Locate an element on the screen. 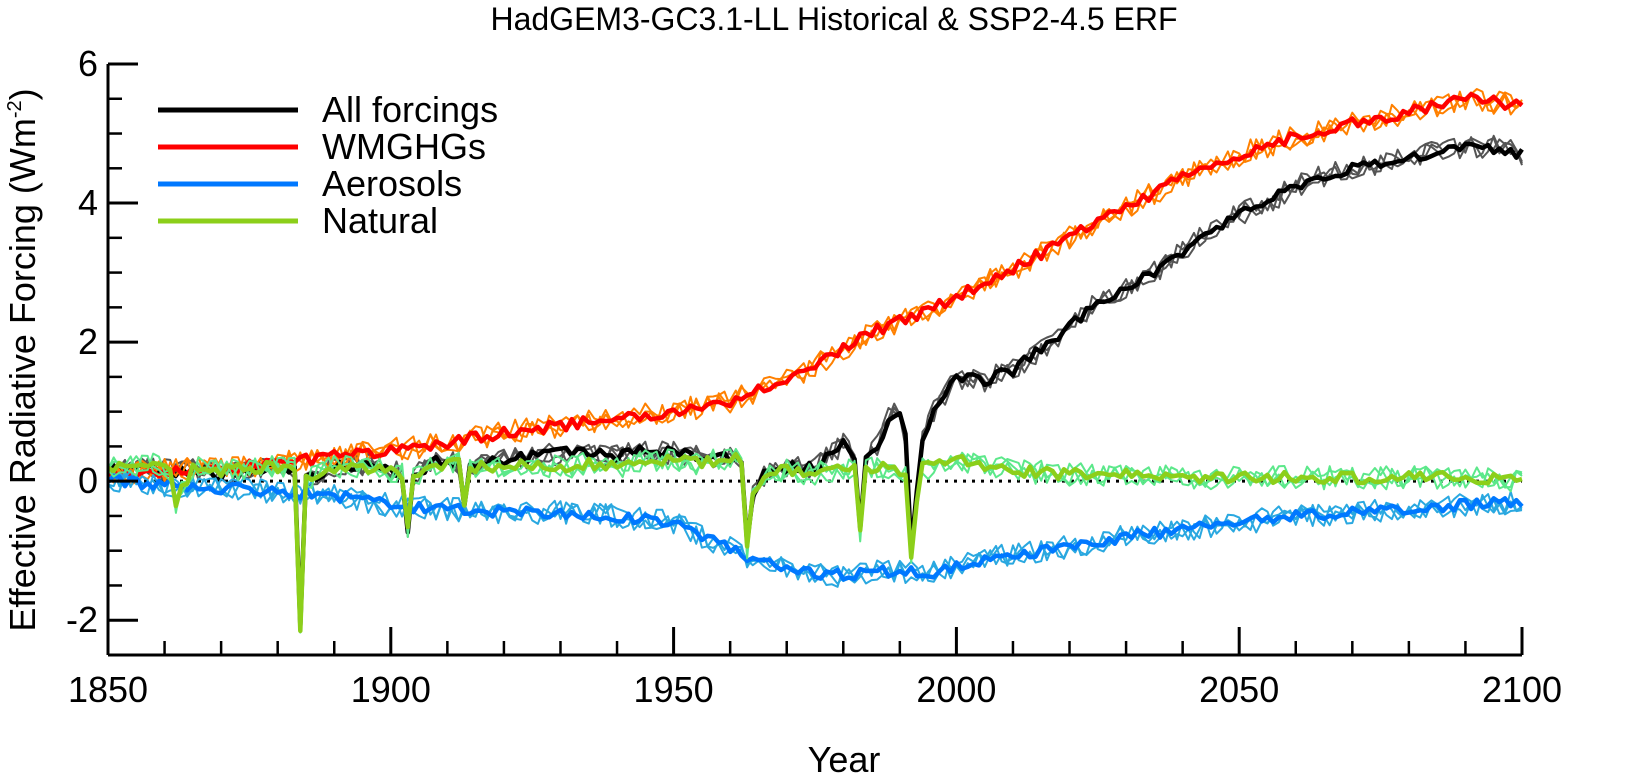 The width and height of the screenshot is (1625, 777). y-tick-label-0: 0 is located at coordinates (88, 480).